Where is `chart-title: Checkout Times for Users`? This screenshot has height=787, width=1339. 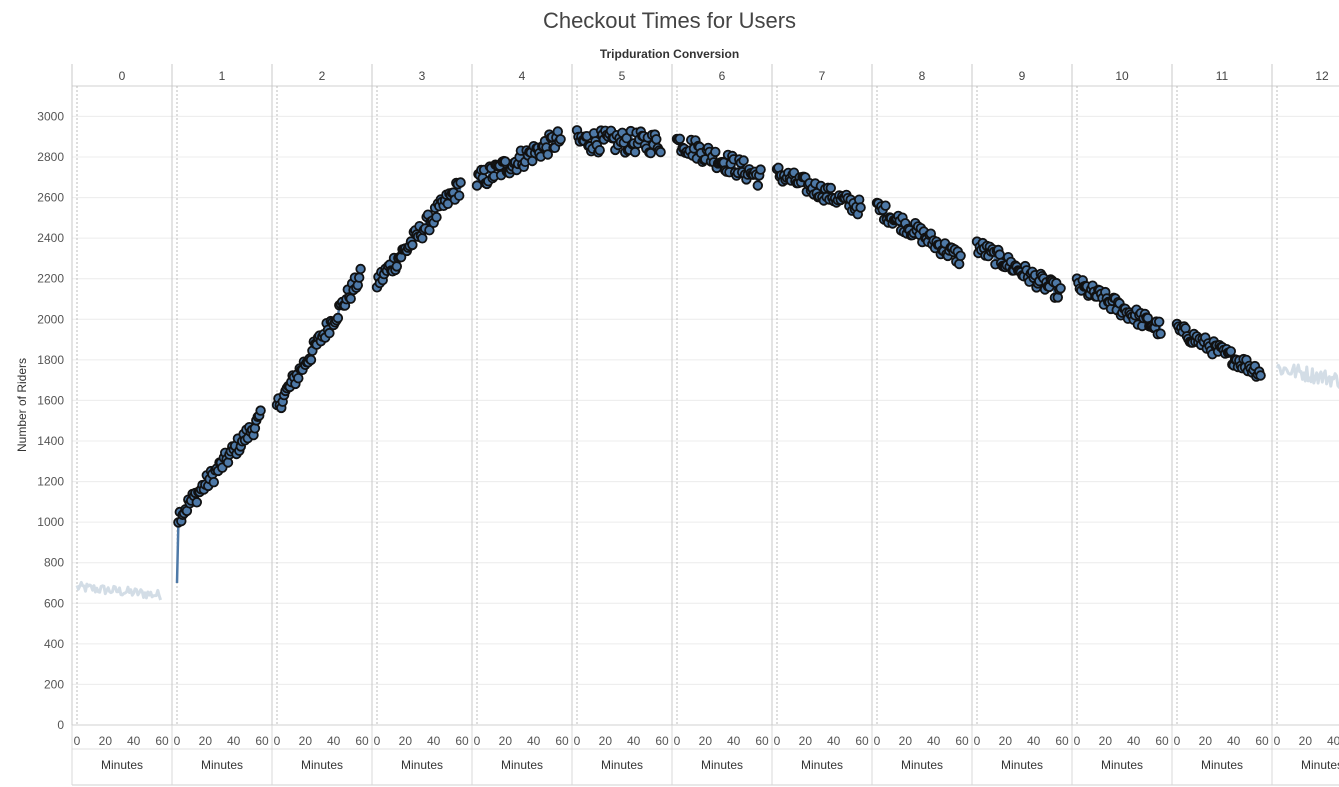
chart-title: Checkout Times for Users is located at coordinates (669, 20).